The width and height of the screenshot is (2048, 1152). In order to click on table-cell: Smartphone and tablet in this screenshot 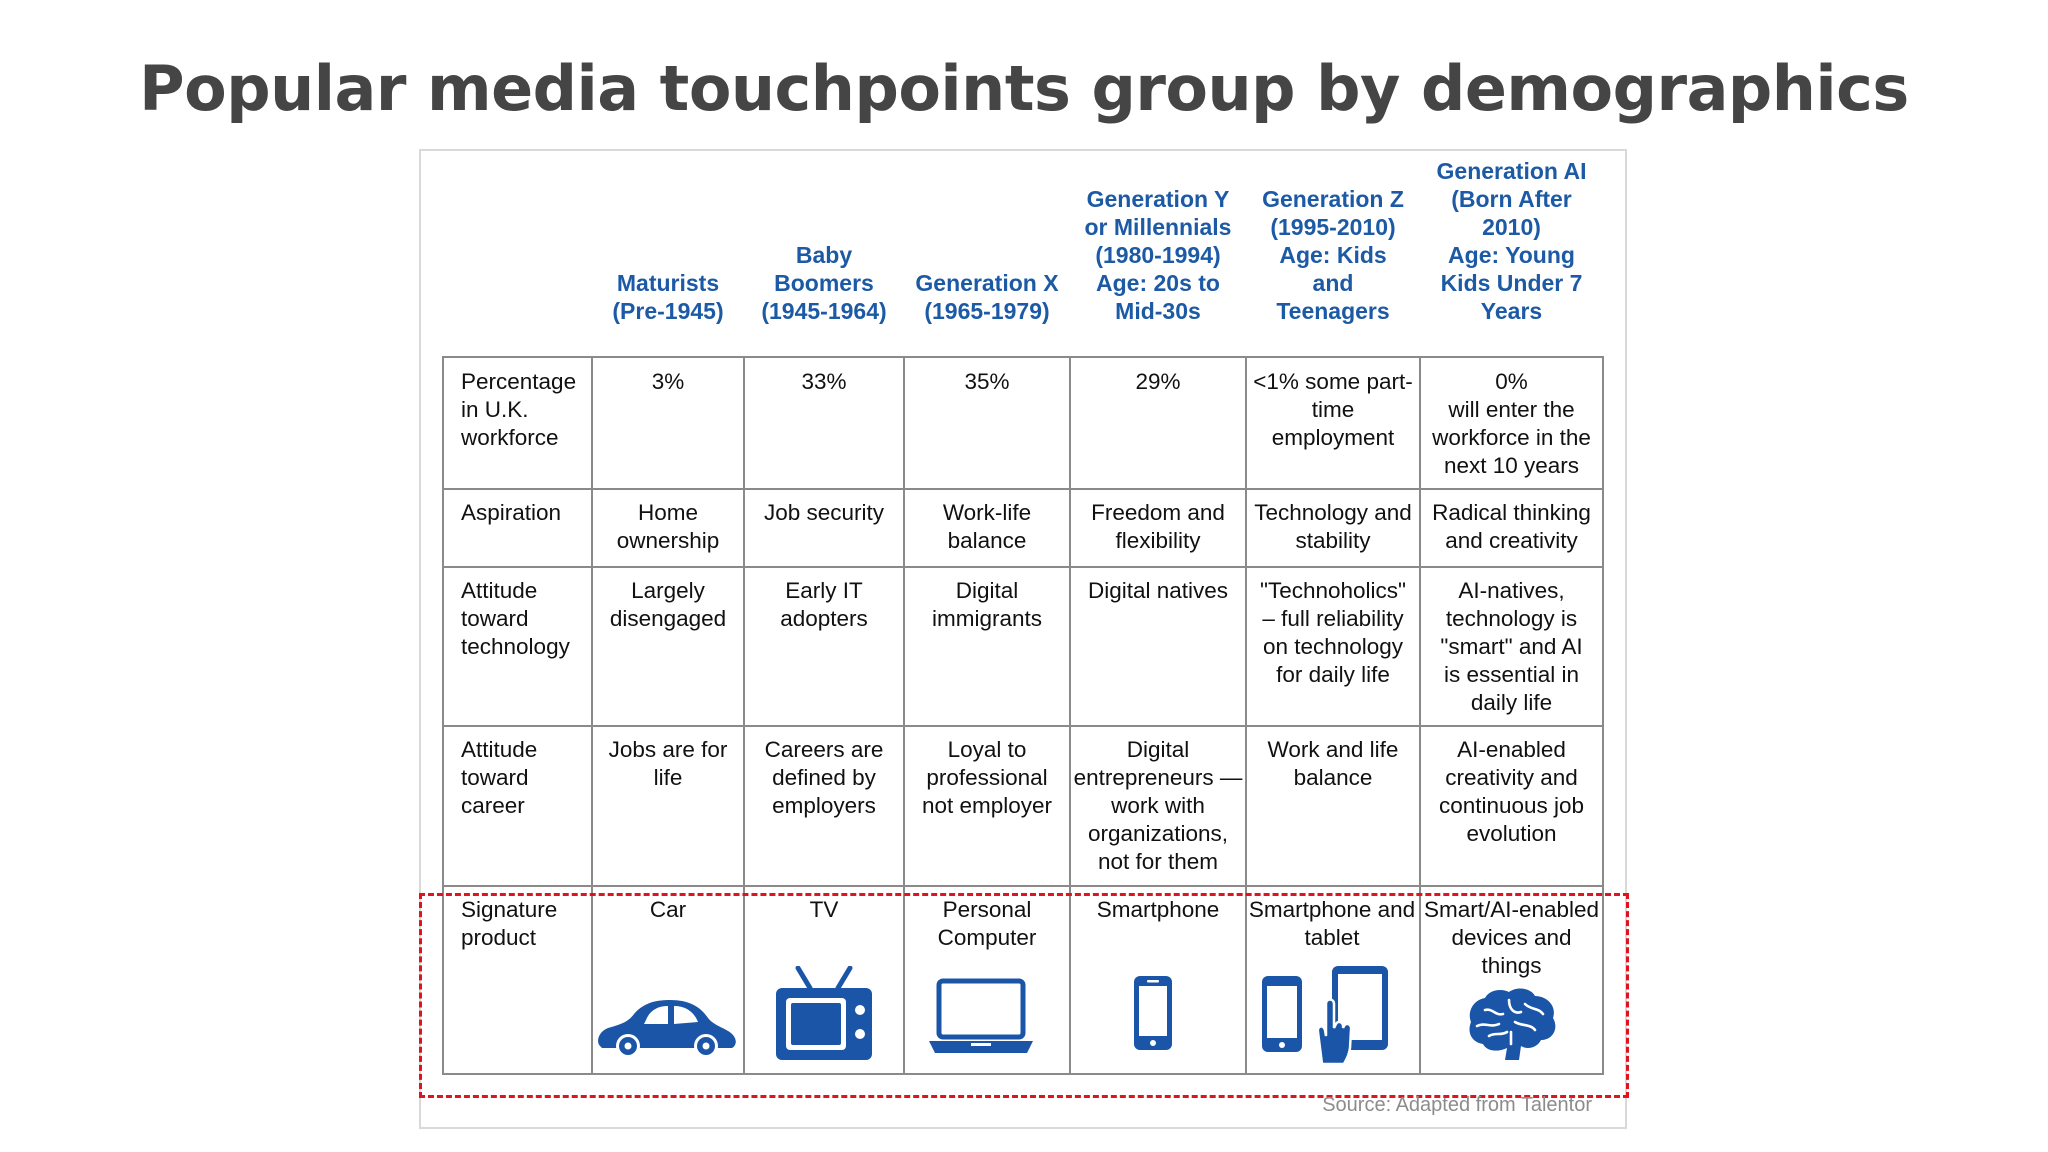, I will do `click(1332, 923)`.